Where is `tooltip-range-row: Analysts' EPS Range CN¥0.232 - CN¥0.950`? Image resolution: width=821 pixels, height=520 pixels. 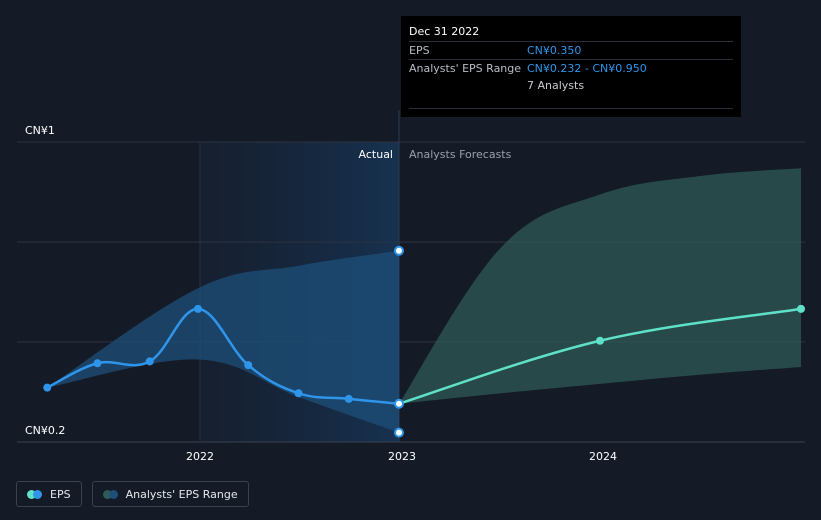 tooltip-range-row: Analysts' EPS Range CN¥0.232 - CN¥0.950 is located at coordinates (571, 68).